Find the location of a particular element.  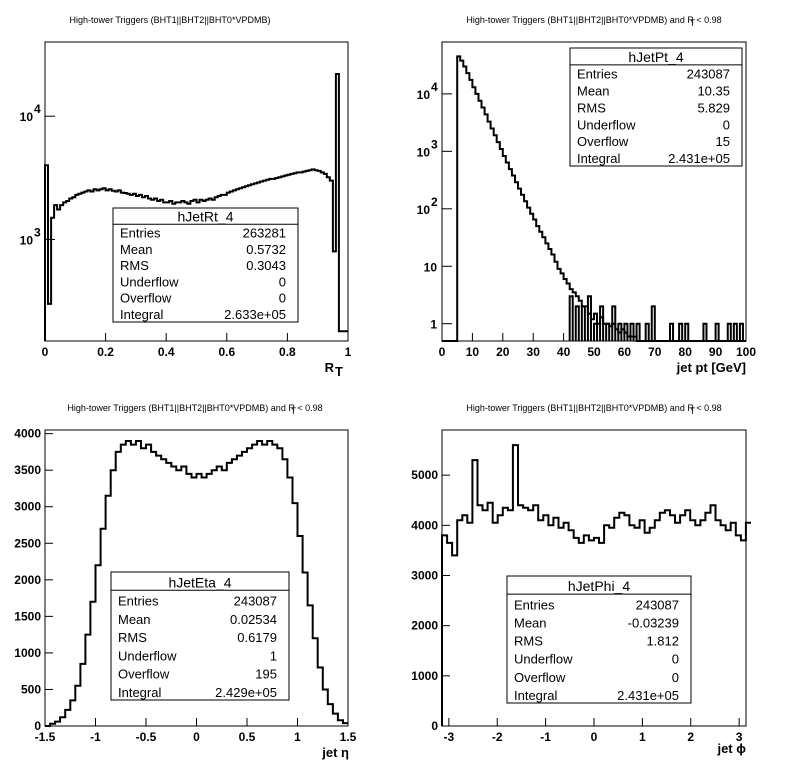

x-tick-label: -1.5 is located at coordinates (45, 737).